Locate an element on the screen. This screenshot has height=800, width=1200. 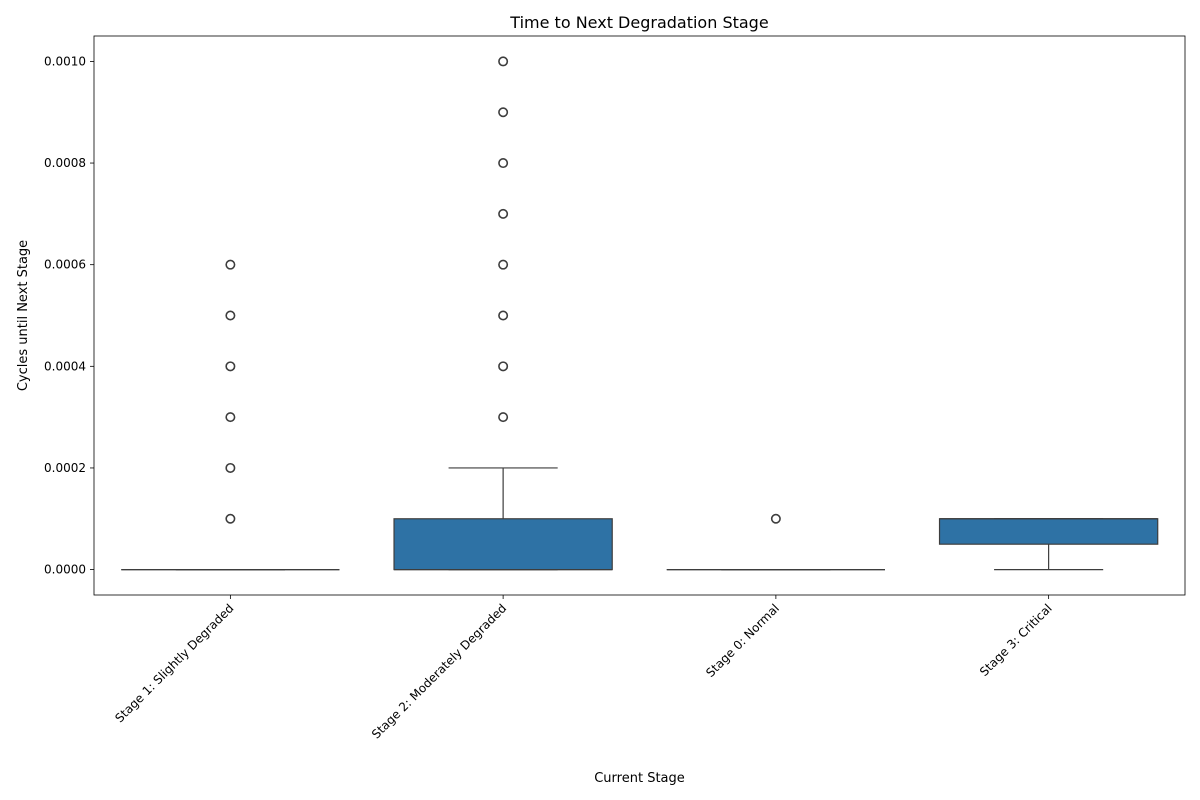
y-axis-label: Cycles until Next Stage is located at coordinates (23, 315).